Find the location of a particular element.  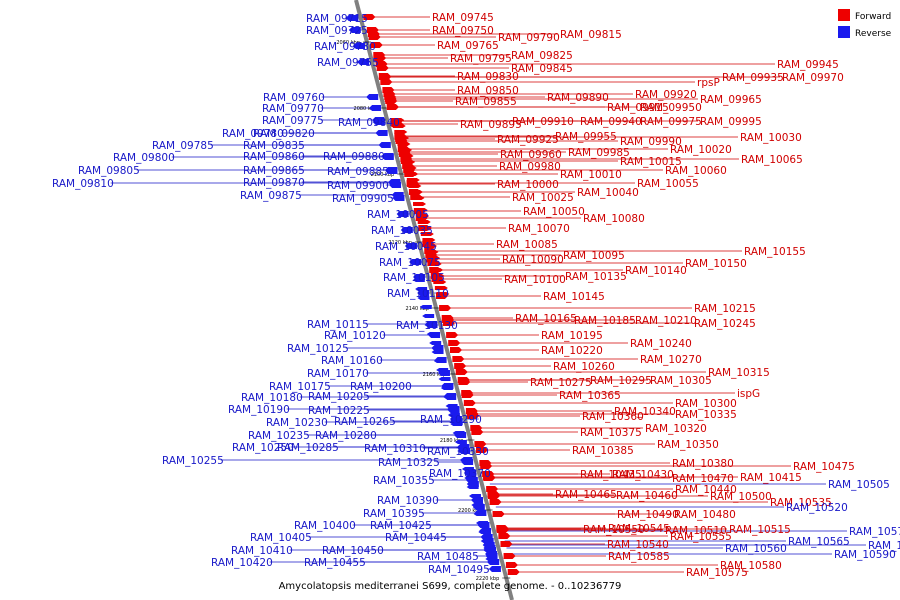

forward-gene-label: RAM_10295 is located at coordinates (621, 381).